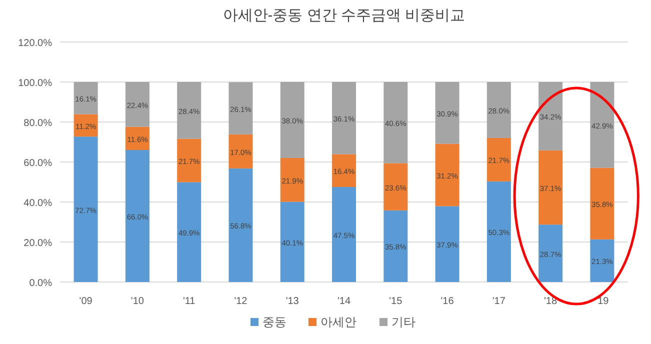 This screenshot has height=344, width=651. I want to click on x-tick-label: '11, so click(189, 301).